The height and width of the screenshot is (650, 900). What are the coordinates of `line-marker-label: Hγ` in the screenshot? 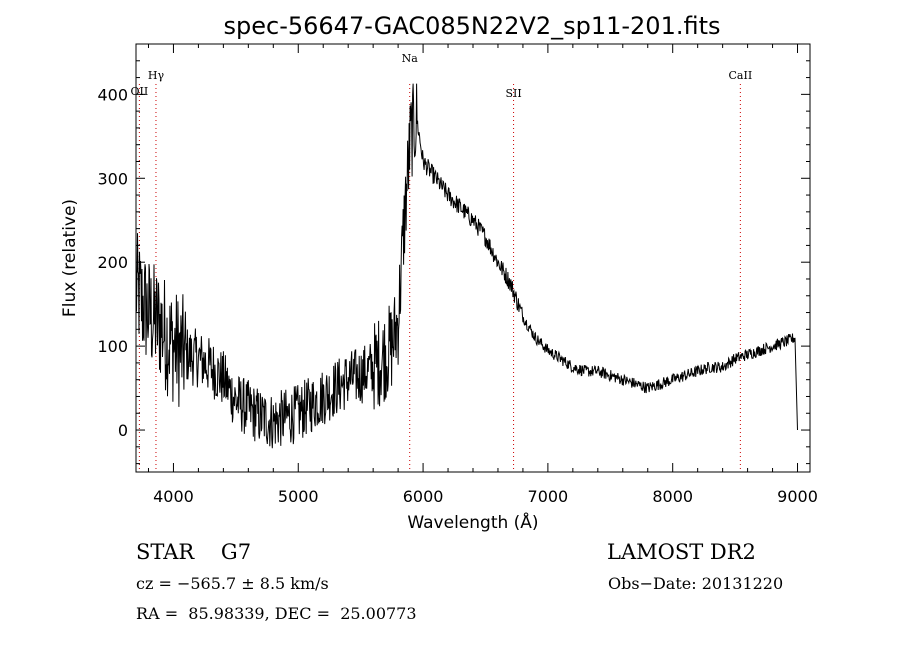 It's located at (156, 75).